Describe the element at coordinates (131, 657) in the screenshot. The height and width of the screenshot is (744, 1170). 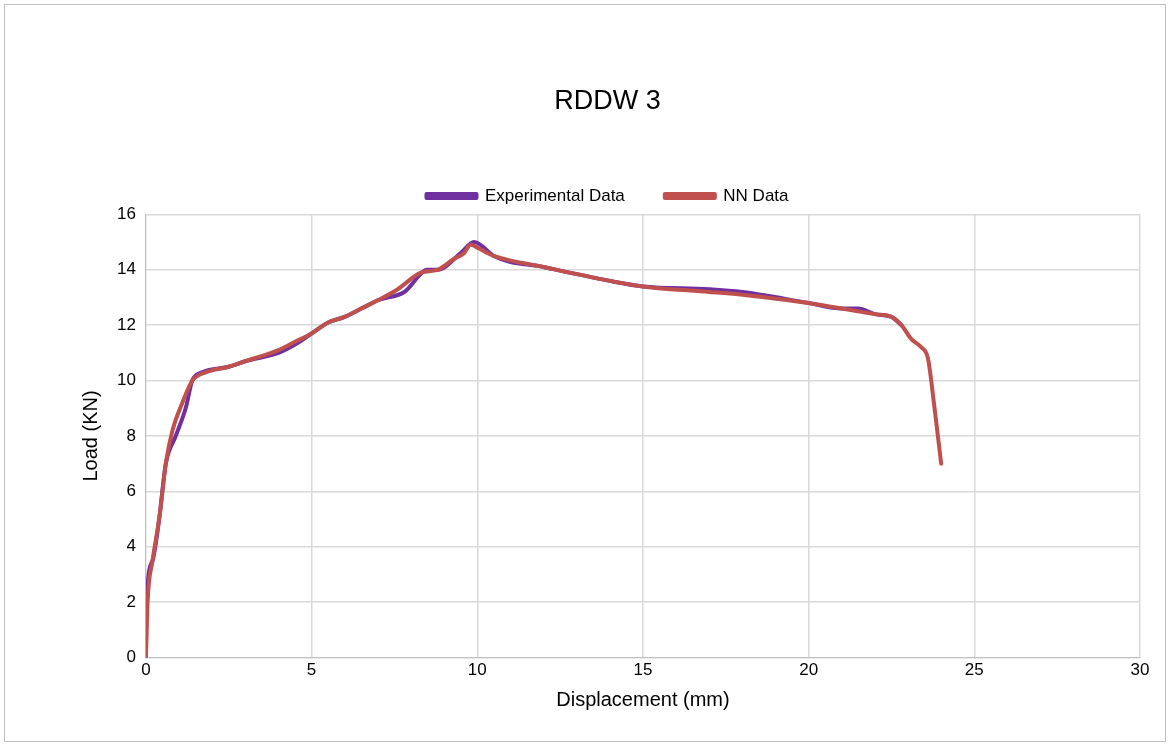
I see `y-tick-label: 0` at that location.